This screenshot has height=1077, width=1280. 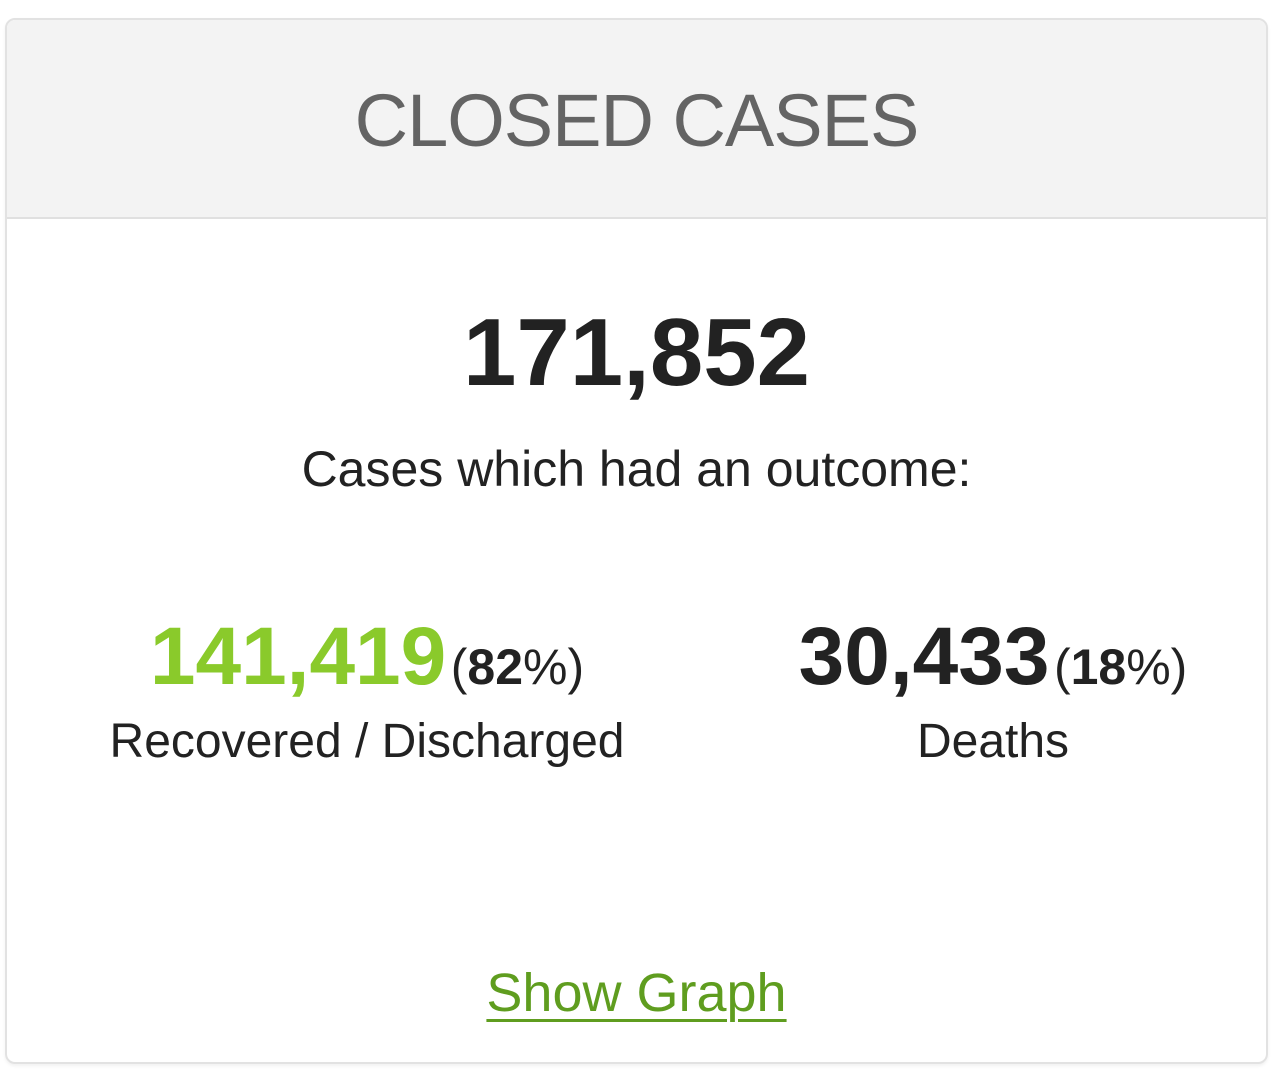 I want to click on link-row: Show Graph, so click(x=636, y=993).